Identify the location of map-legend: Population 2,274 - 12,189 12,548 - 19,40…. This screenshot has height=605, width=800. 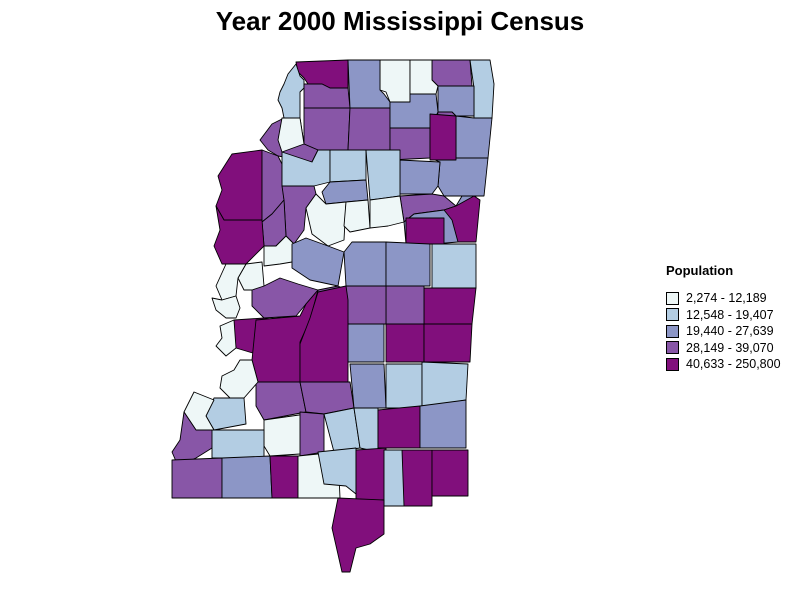
(723, 318).